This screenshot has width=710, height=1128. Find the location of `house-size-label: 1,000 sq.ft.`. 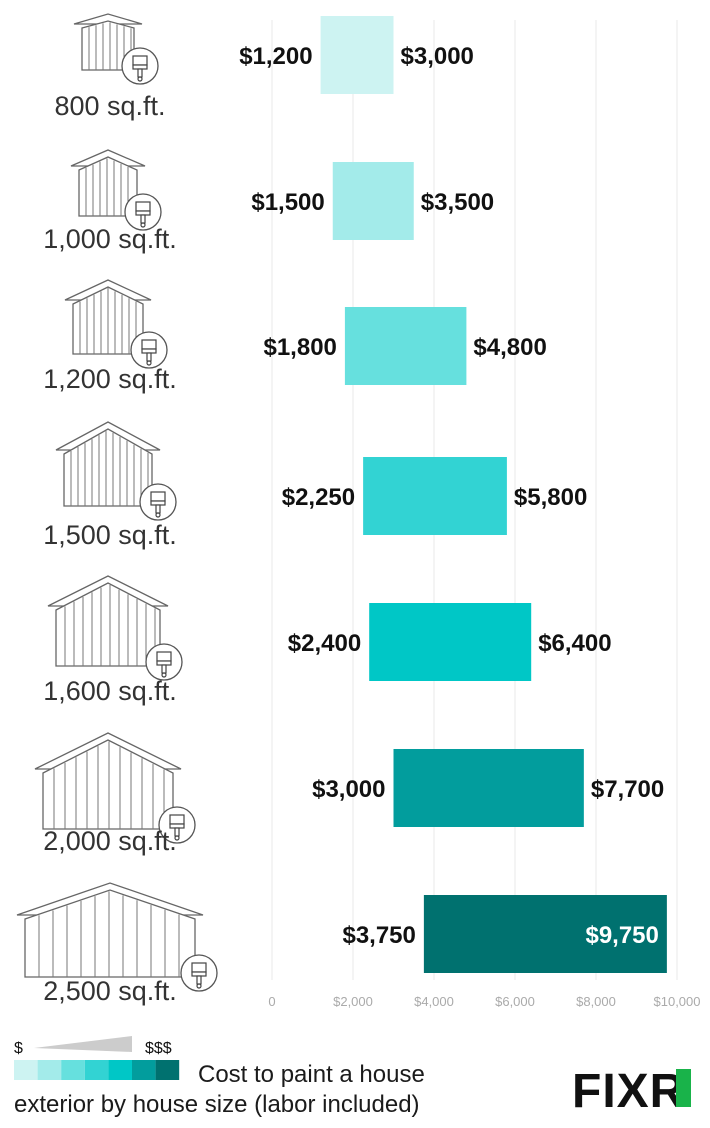

house-size-label: 1,000 sq.ft. is located at coordinates (110, 239).